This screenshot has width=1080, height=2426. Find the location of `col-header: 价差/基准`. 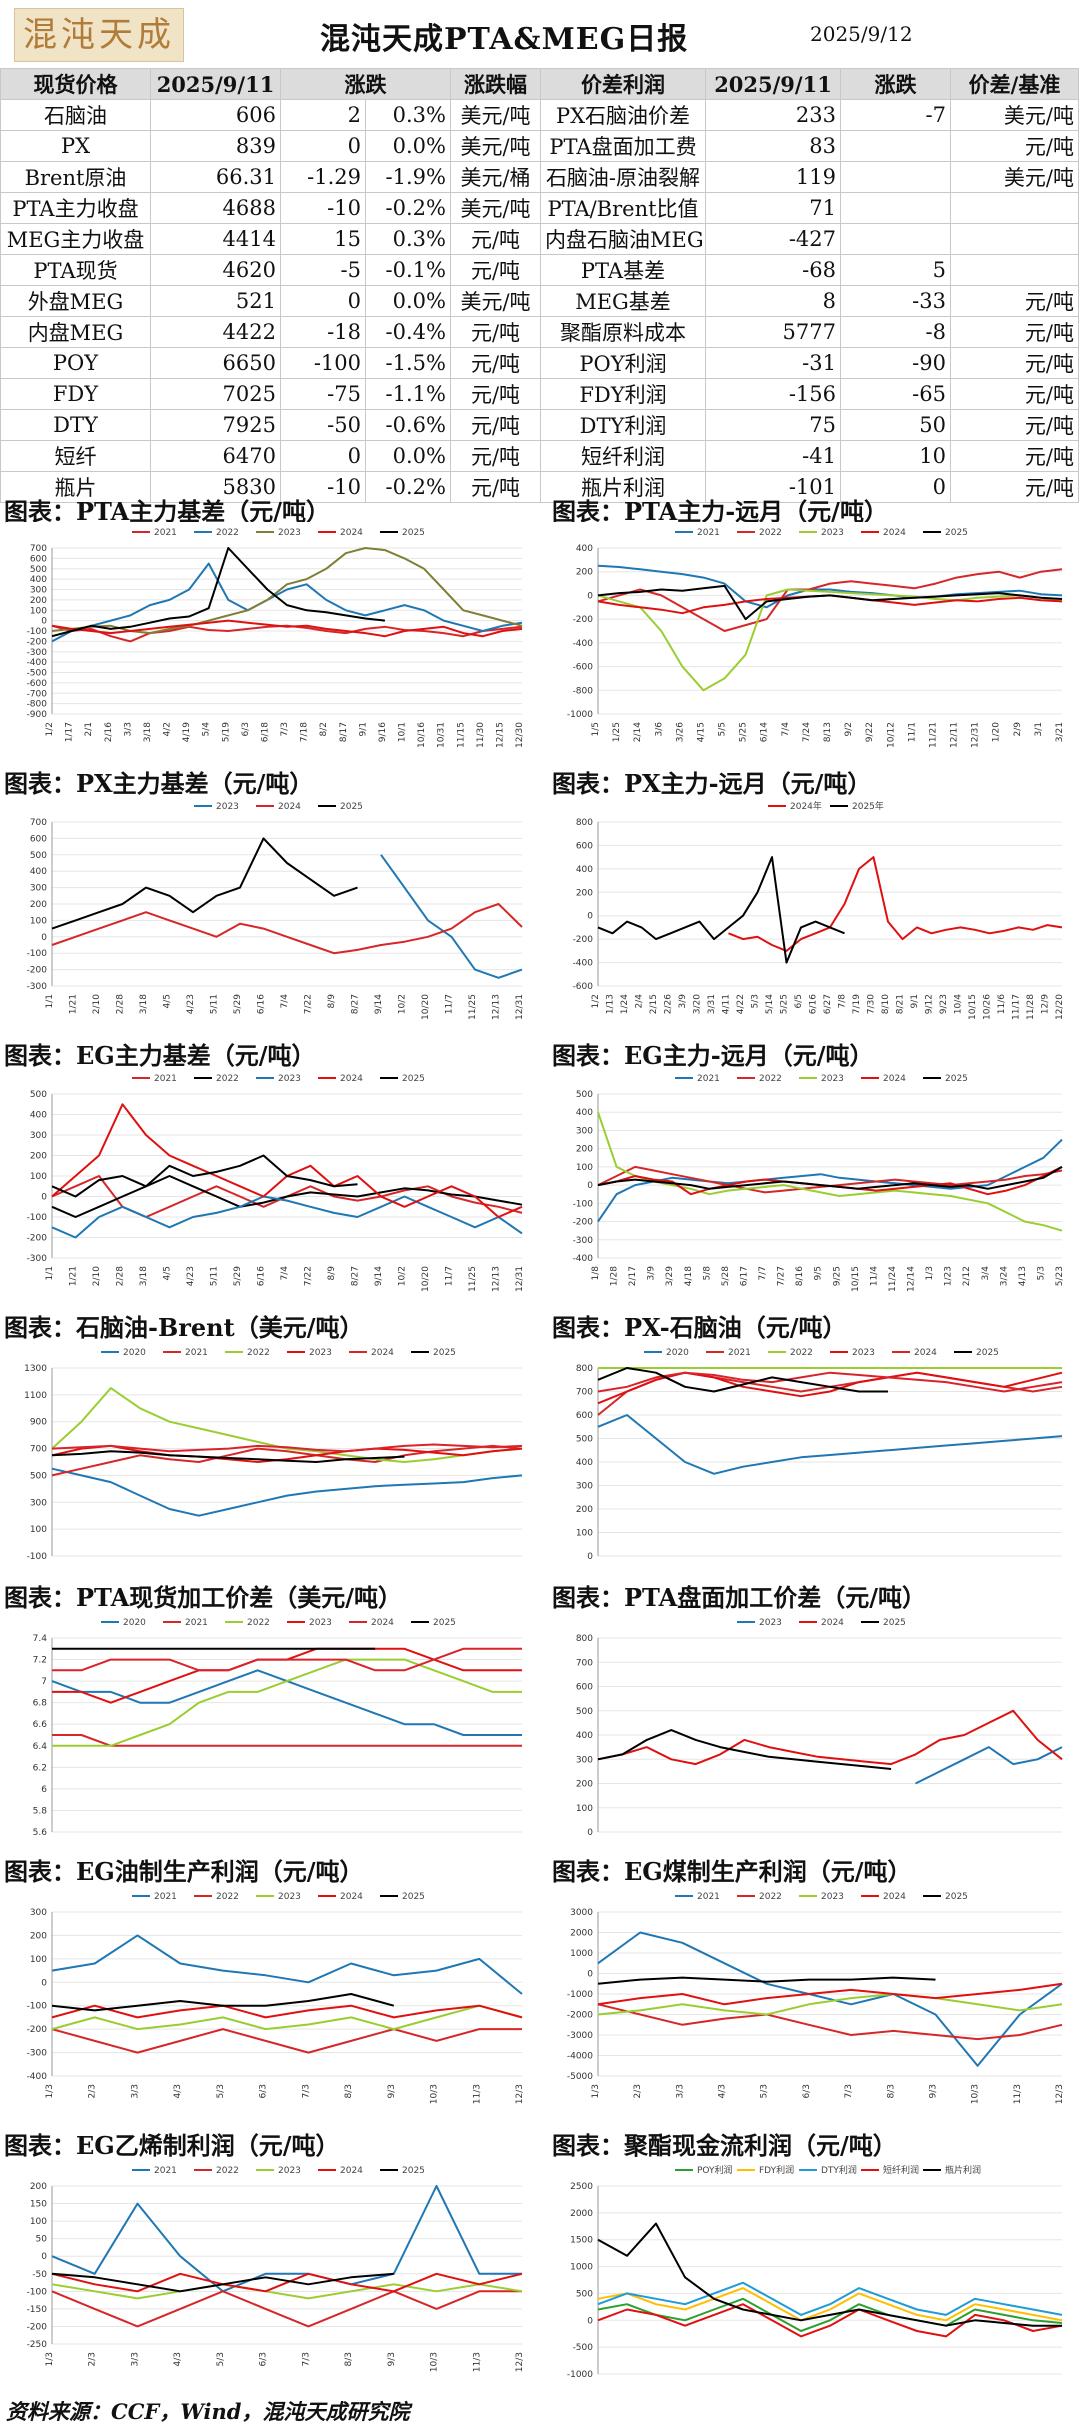

col-header: 价差/基准 is located at coordinates (1014, 84).